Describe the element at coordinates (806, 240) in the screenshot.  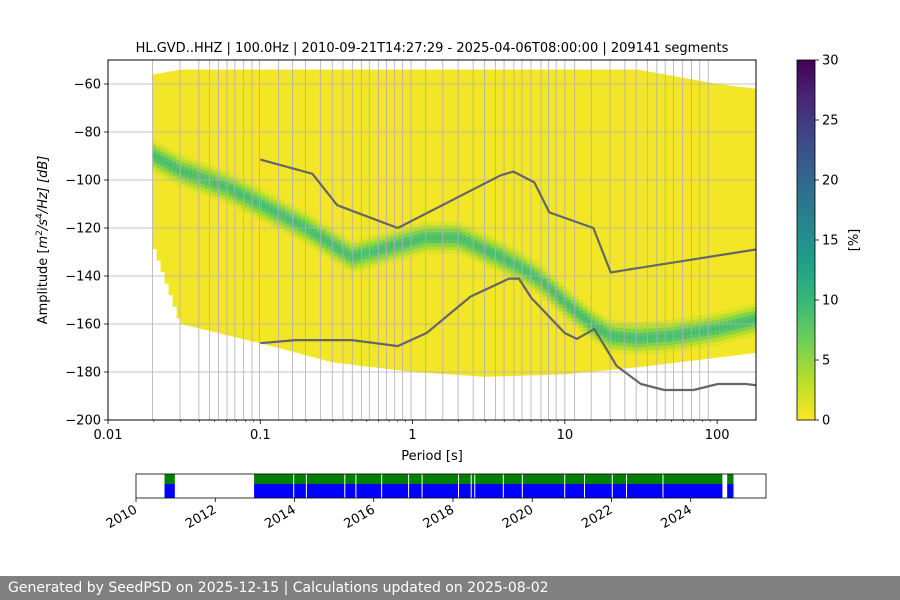
I see `colorbar` at that location.